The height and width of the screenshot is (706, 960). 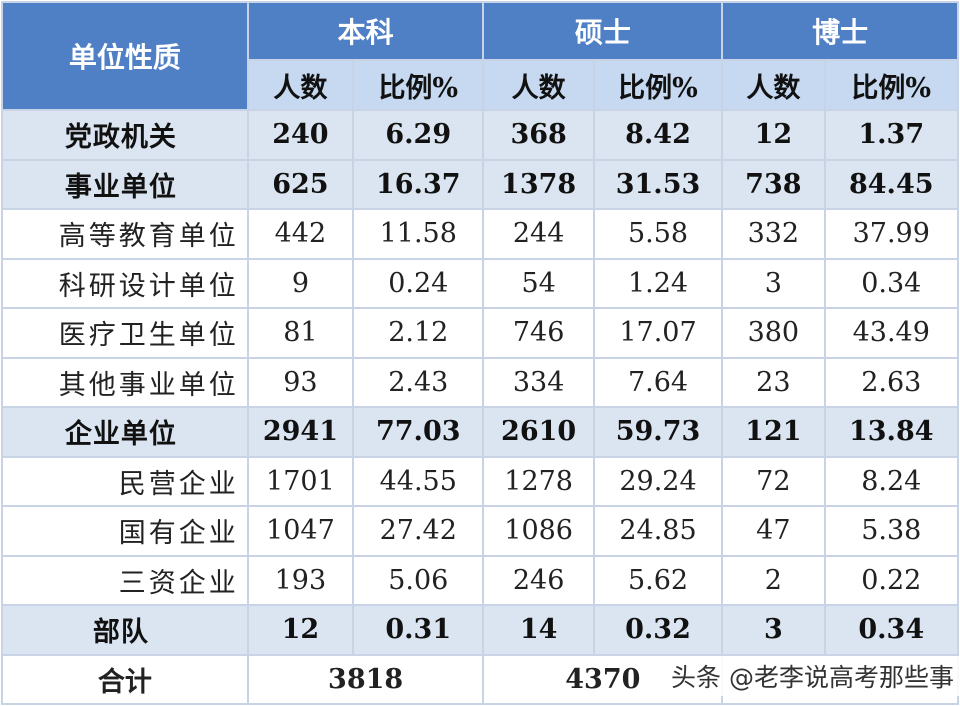 I want to click on cell: 31.53, so click(x=658, y=184).